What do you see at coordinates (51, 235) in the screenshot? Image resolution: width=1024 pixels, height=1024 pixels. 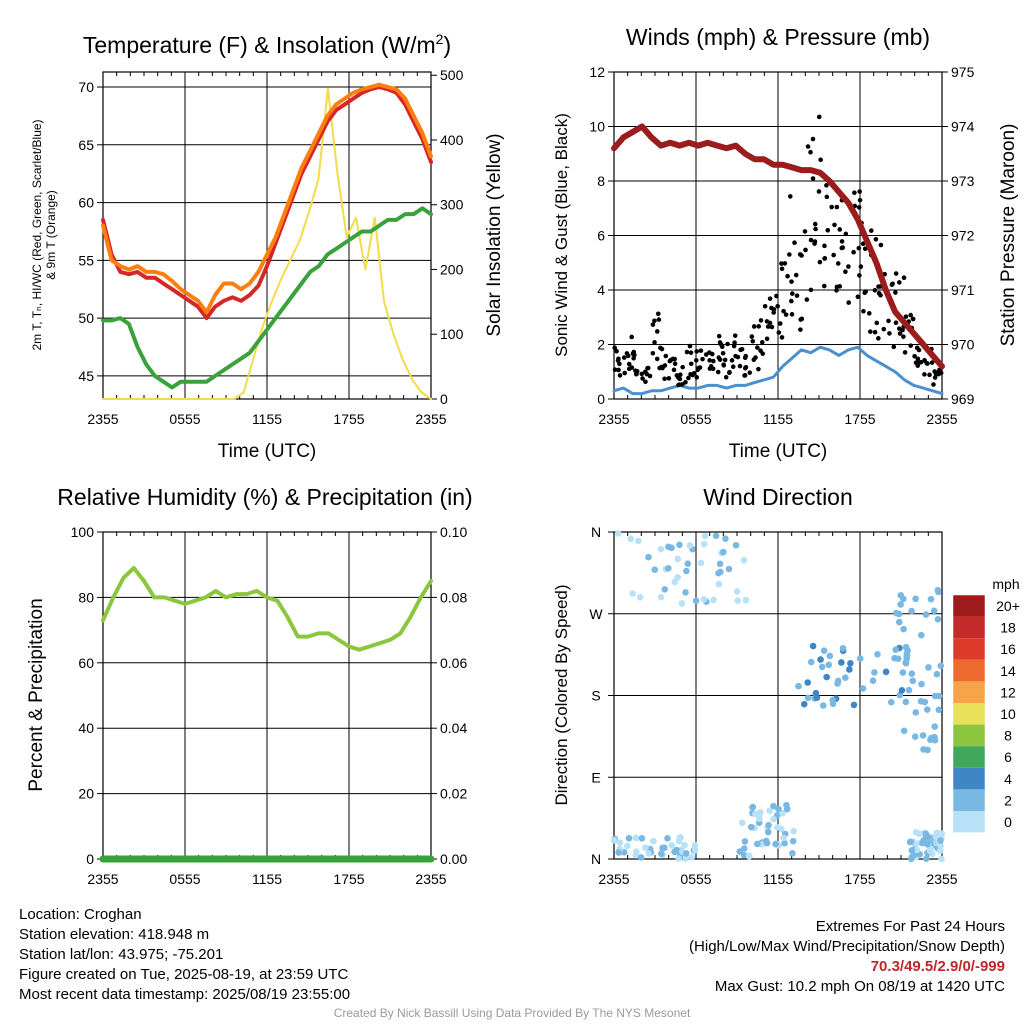 I see `temperature-ylabel-2: & 9m T (Orange)` at bounding box center [51, 235].